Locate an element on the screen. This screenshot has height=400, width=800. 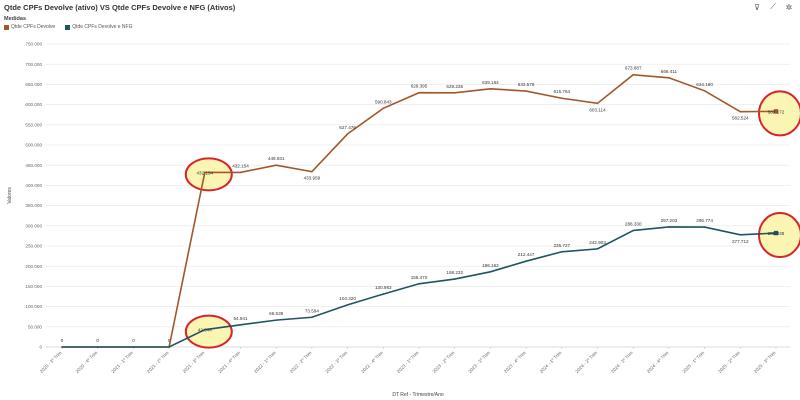
line-chart-icon: ⟋ is located at coordinates (773, 6).